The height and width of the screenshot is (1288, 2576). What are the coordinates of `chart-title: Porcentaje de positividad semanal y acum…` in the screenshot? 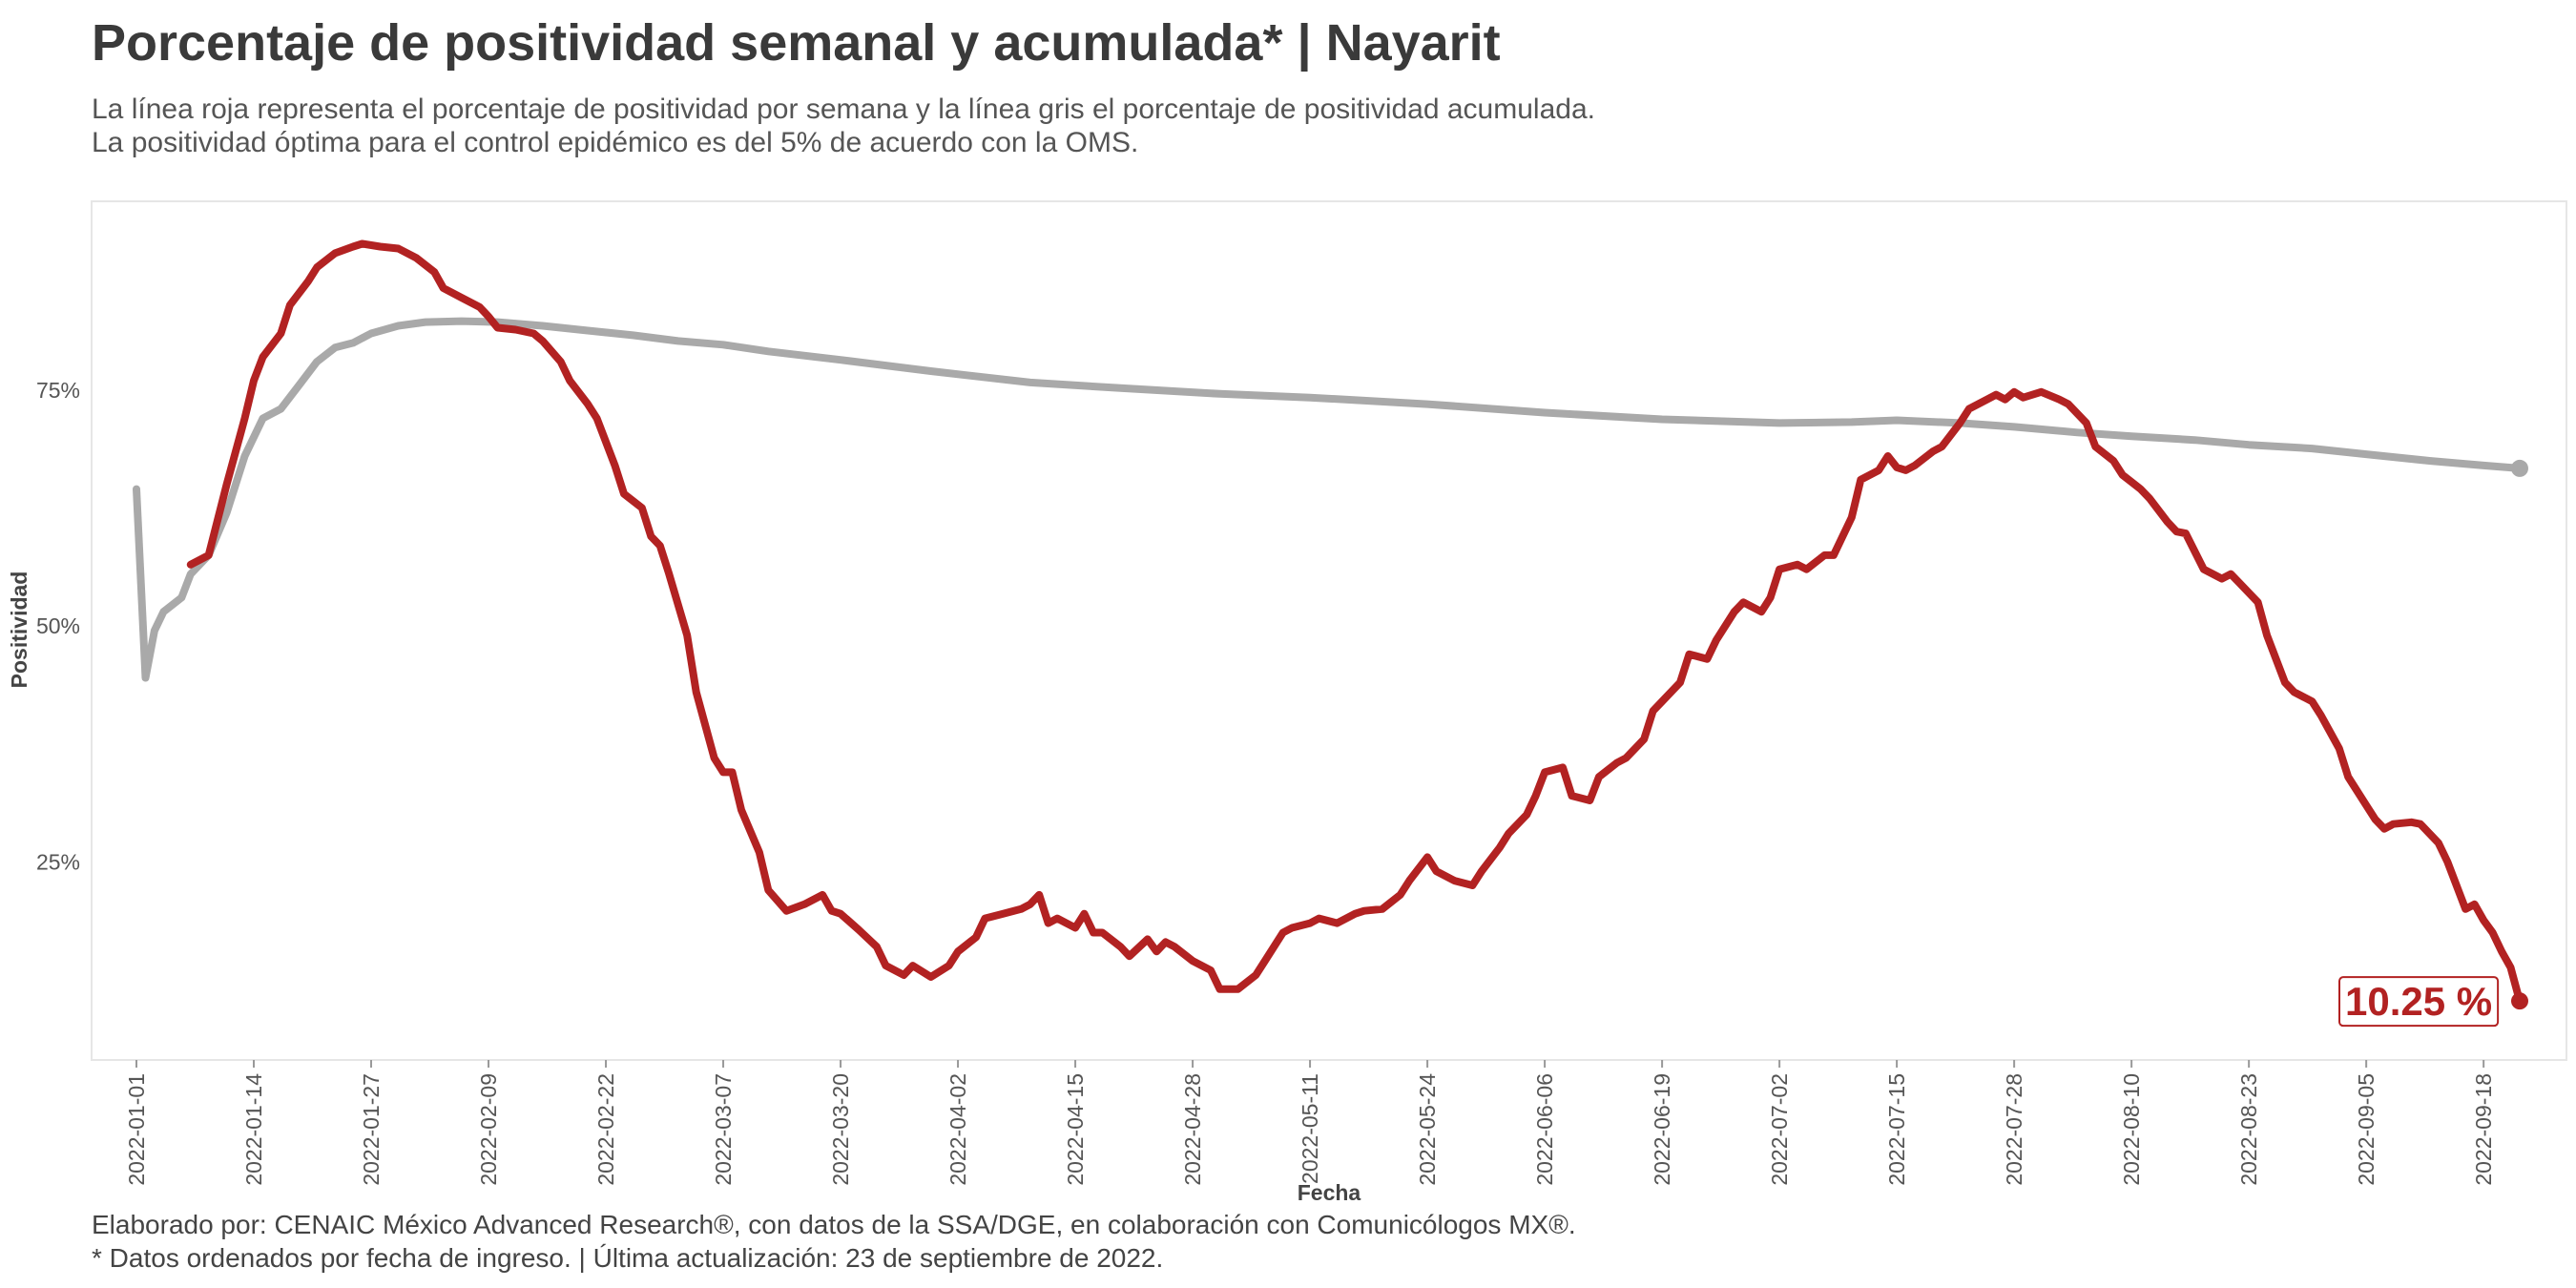 It's located at (796, 43).